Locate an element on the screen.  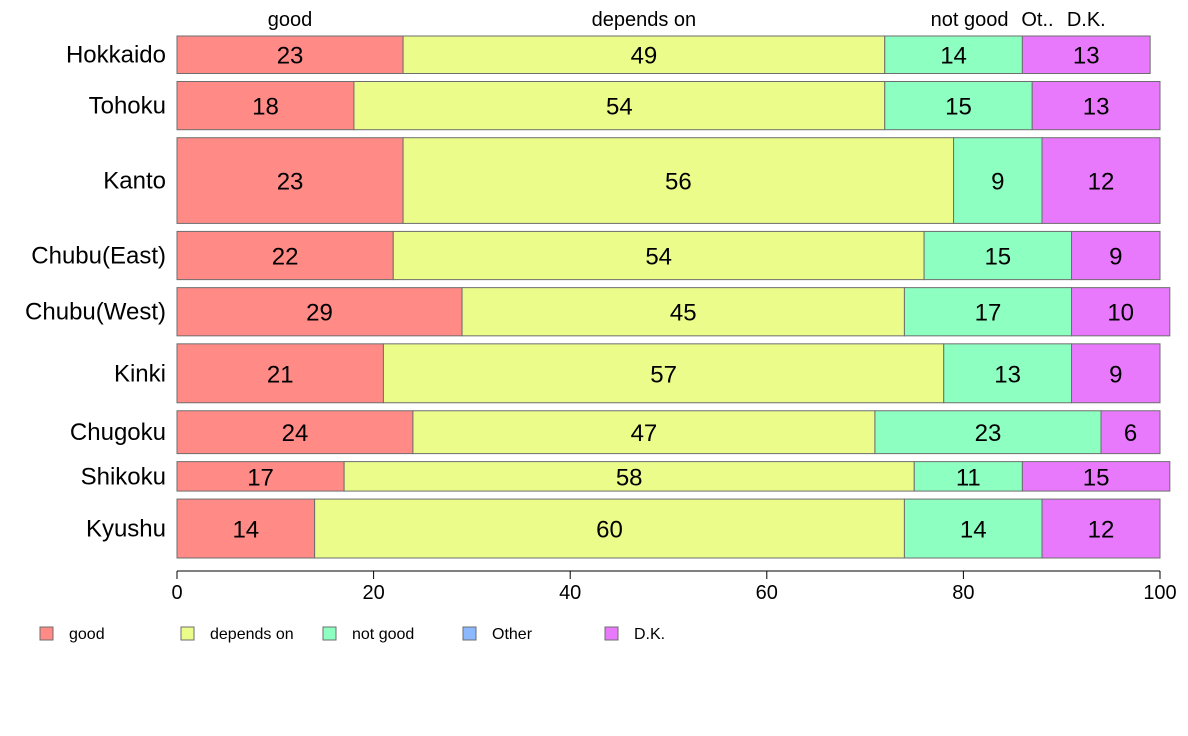
data-label: 11 is located at coordinates (968, 477).